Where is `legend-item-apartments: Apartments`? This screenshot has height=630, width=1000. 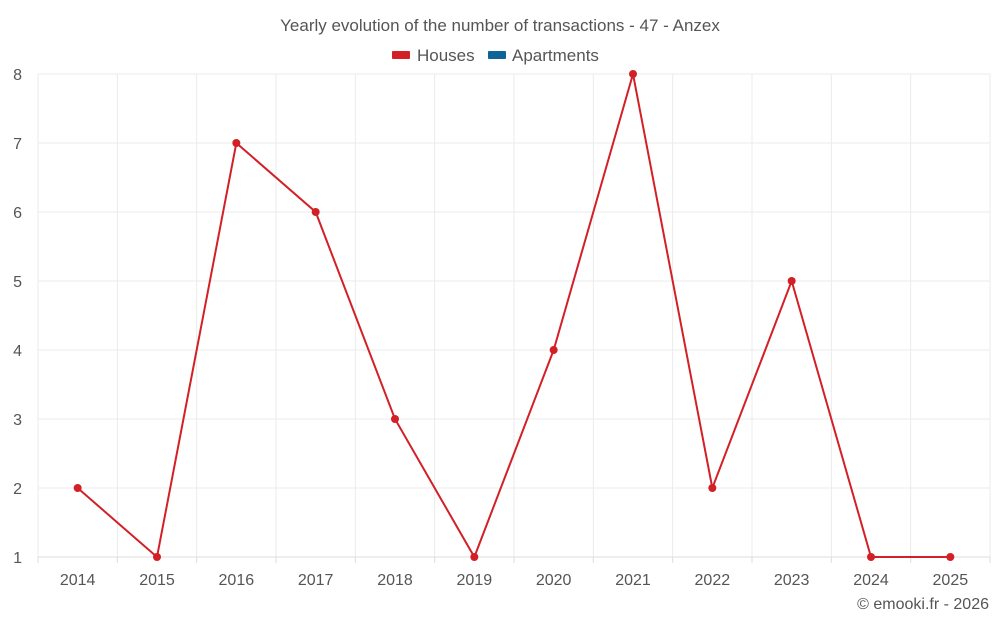
legend-item-apartments: Apartments is located at coordinates (543, 55).